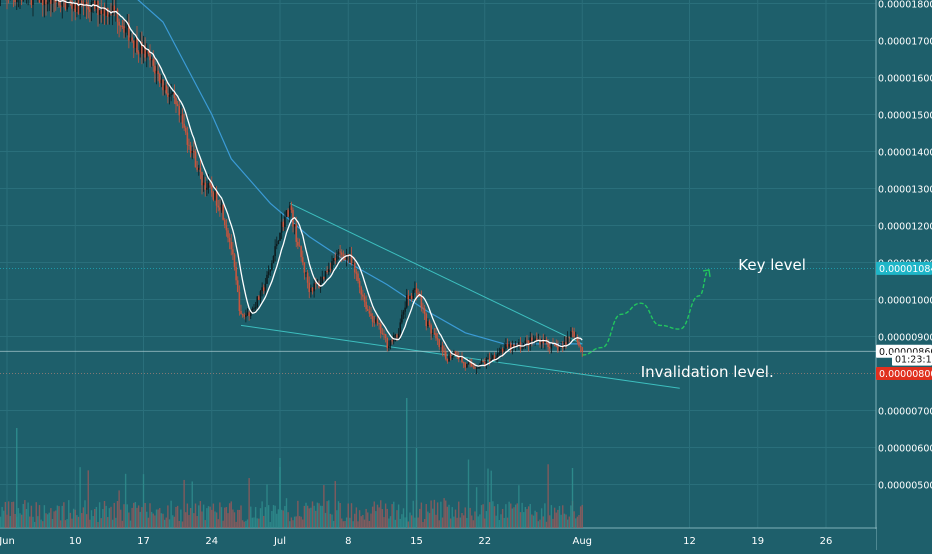 This screenshot has height=554, width=932. I want to click on price-badge-label: 0.00001084, so click(905, 269).